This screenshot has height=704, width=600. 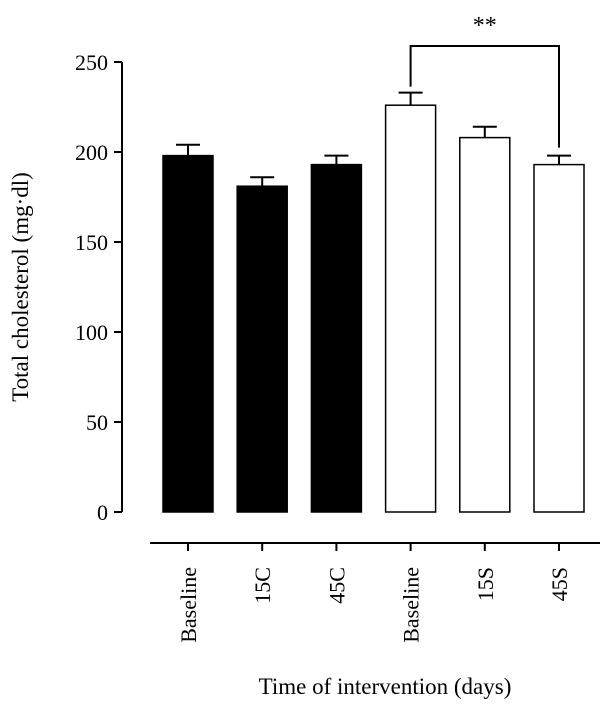 What do you see at coordinates (485, 26) in the screenshot?
I see `significance-label: **` at bounding box center [485, 26].